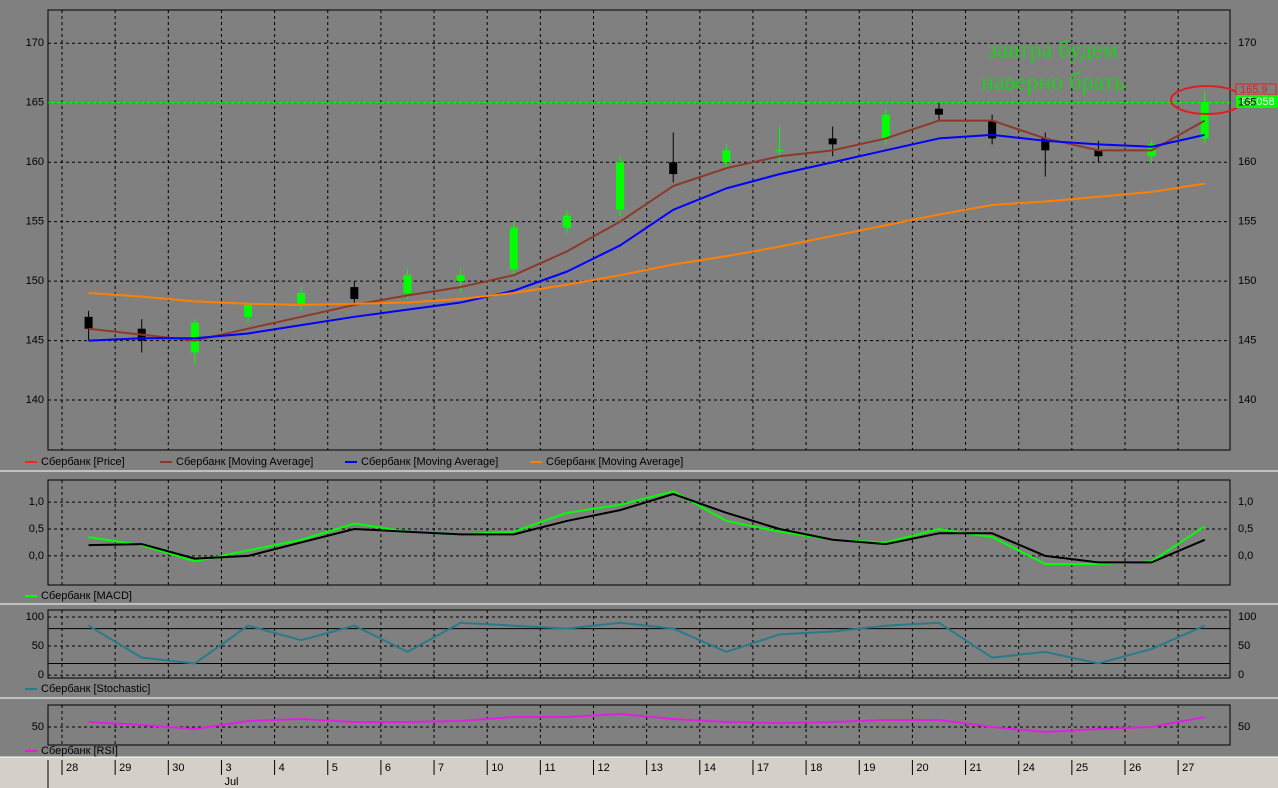  Describe the element at coordinates (95, 689) in the screenshot. I see `legend-label: Сбербанк [Stochastic]` at that location.